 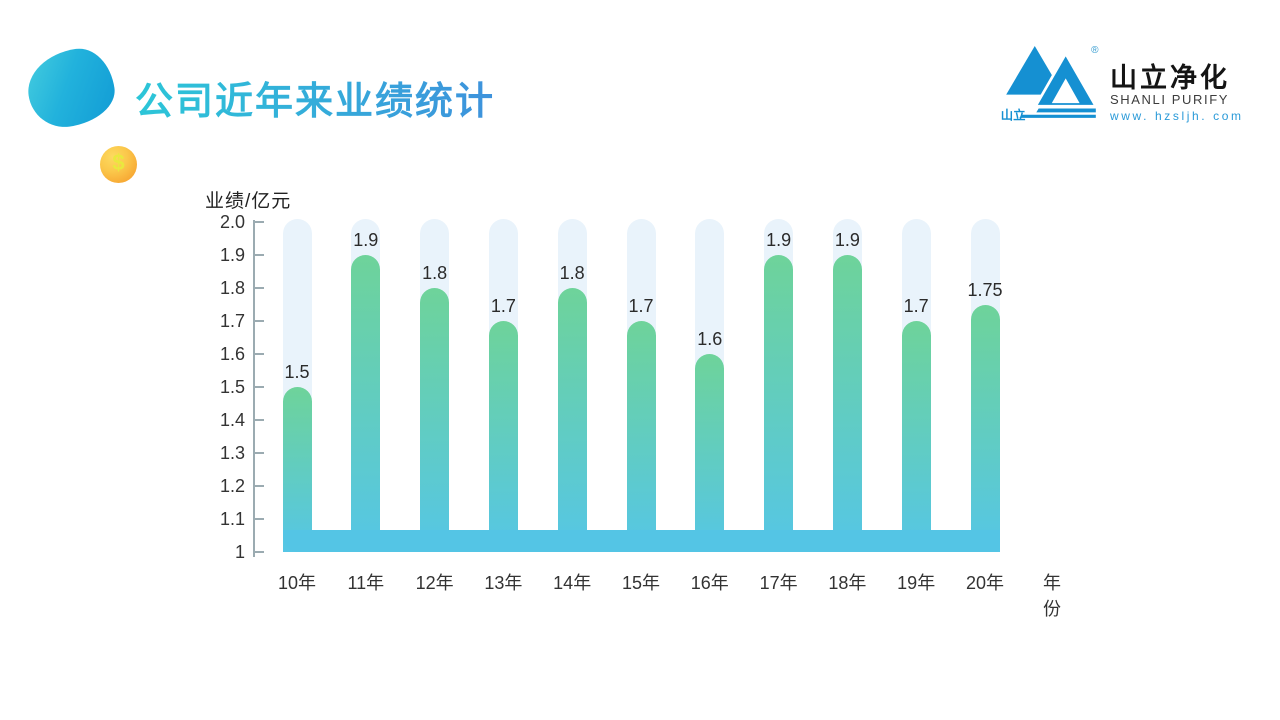 I want to click on bar-value-label: 1.6, so click(x=710, y=339).